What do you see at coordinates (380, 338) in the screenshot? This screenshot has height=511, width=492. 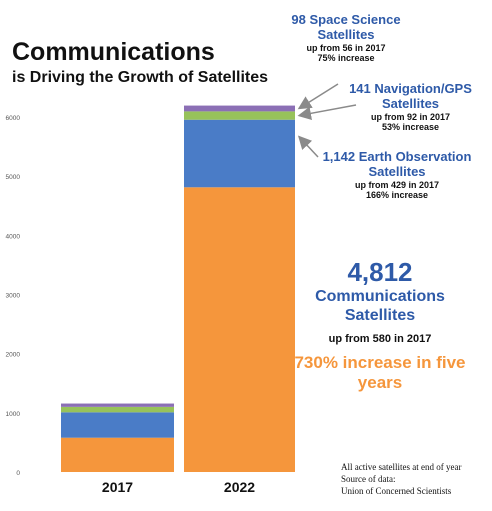 I see `communications-up: up from 580 in 2017` at bounding box center [380, 338].